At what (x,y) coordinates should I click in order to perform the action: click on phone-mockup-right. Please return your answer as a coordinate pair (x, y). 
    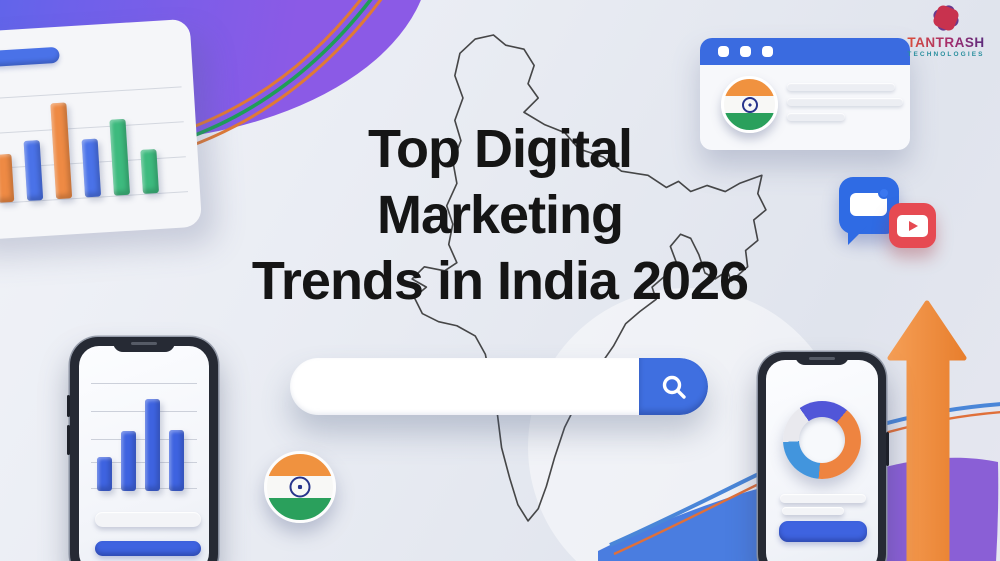
    Looking at the image, I should click on (823, 456).